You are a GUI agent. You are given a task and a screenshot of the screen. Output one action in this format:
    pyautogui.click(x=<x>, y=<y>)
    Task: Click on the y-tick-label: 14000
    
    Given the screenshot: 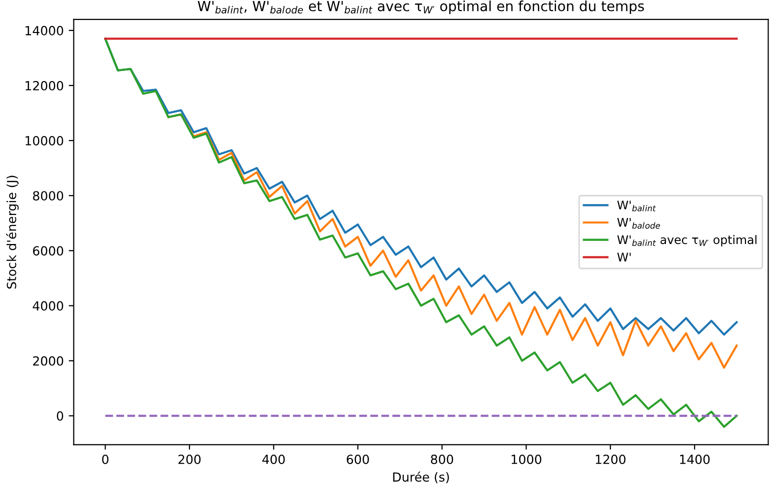 What is the action you would take?
    pyautogui.click(x=45, y=31)
    